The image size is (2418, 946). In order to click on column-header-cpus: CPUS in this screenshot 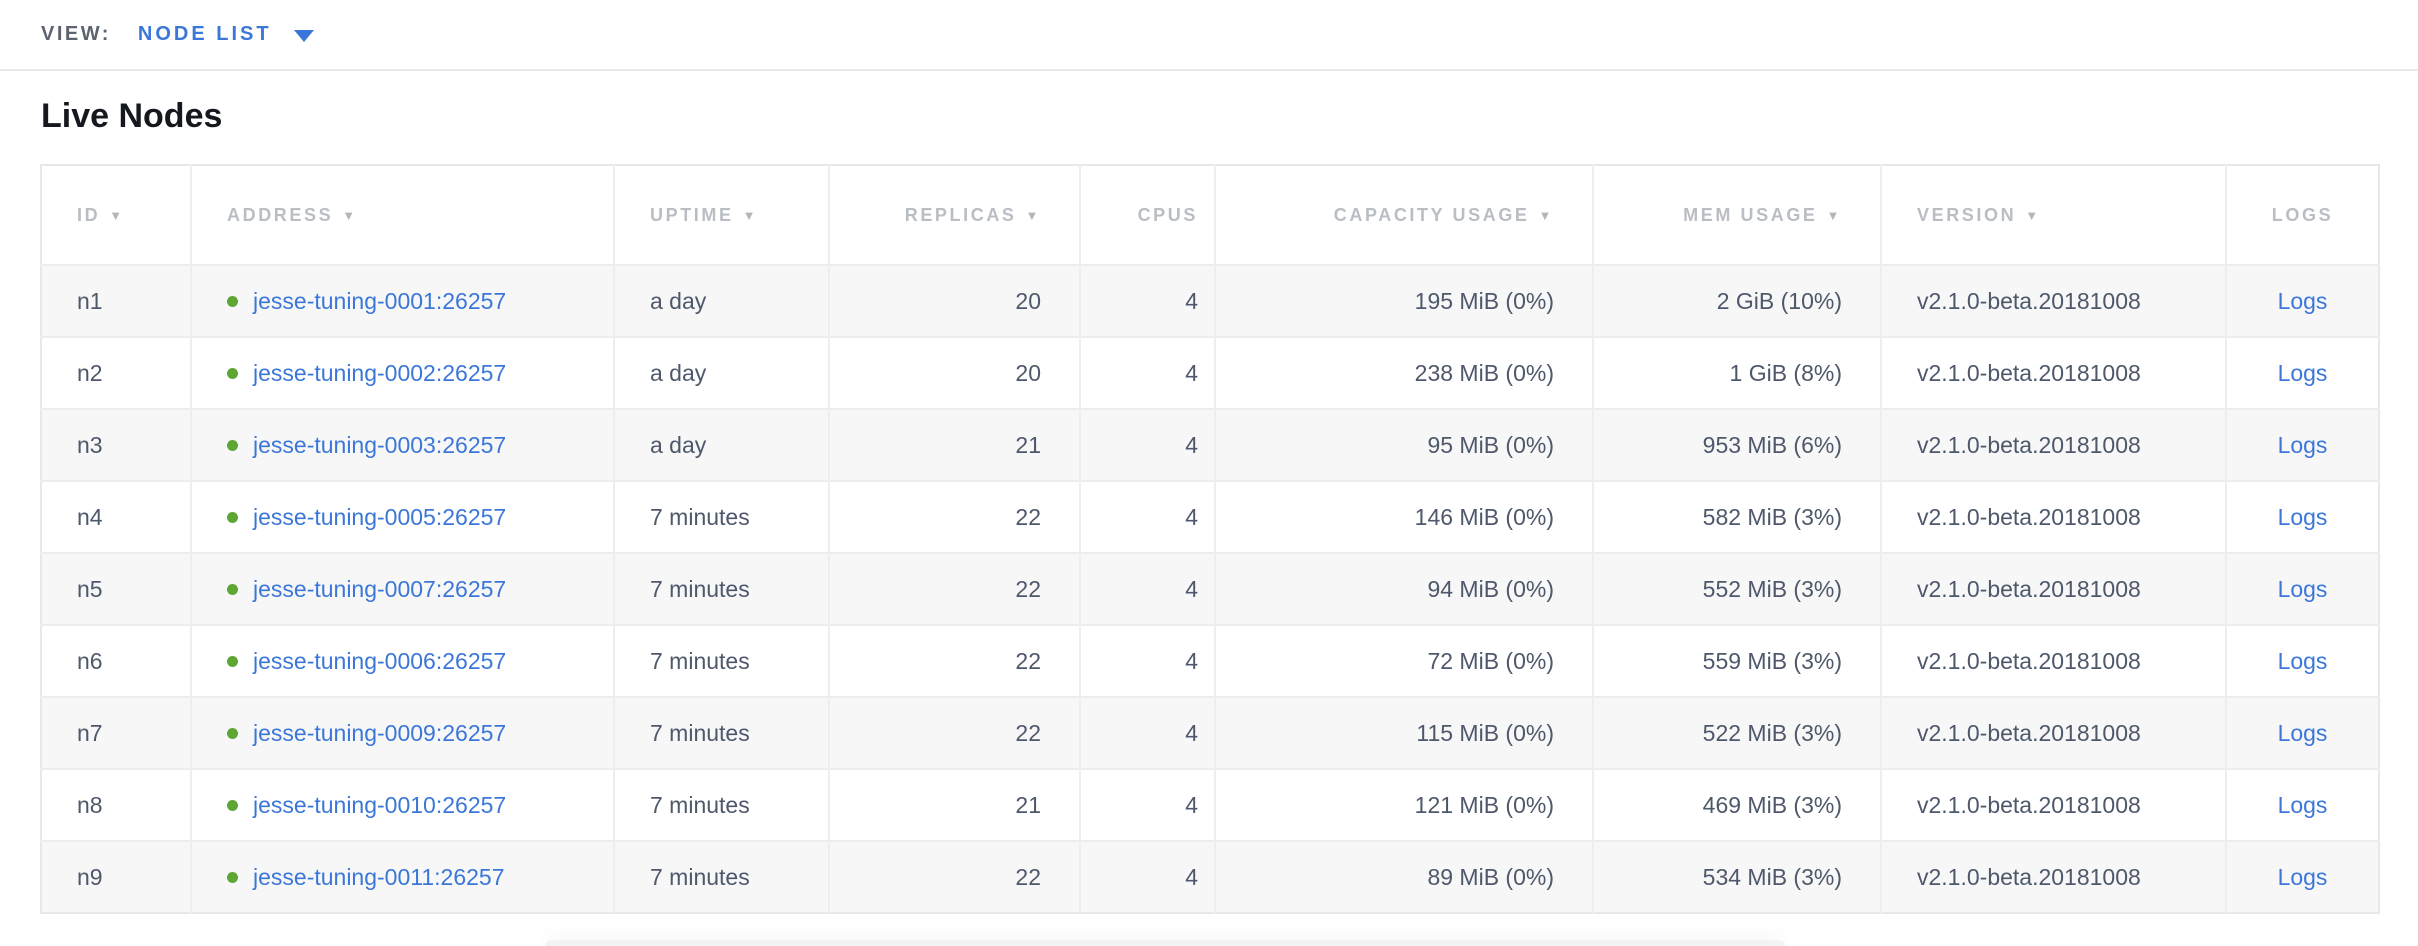, I will do `click(1147, 215)`.